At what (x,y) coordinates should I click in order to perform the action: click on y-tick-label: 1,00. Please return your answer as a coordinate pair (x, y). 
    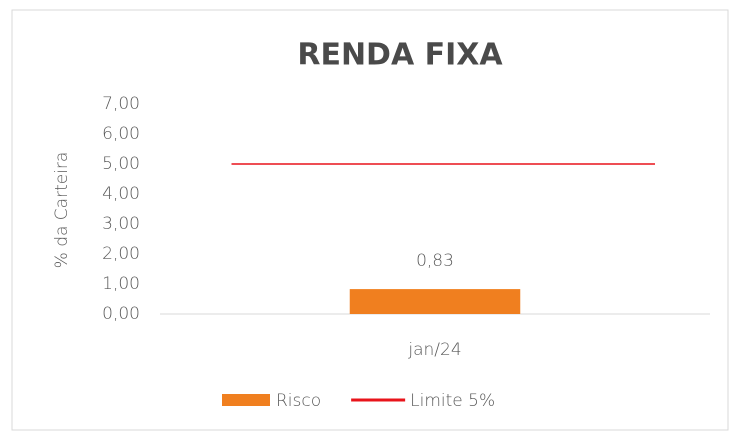
    Looking at the image, I should click on (121, 284).